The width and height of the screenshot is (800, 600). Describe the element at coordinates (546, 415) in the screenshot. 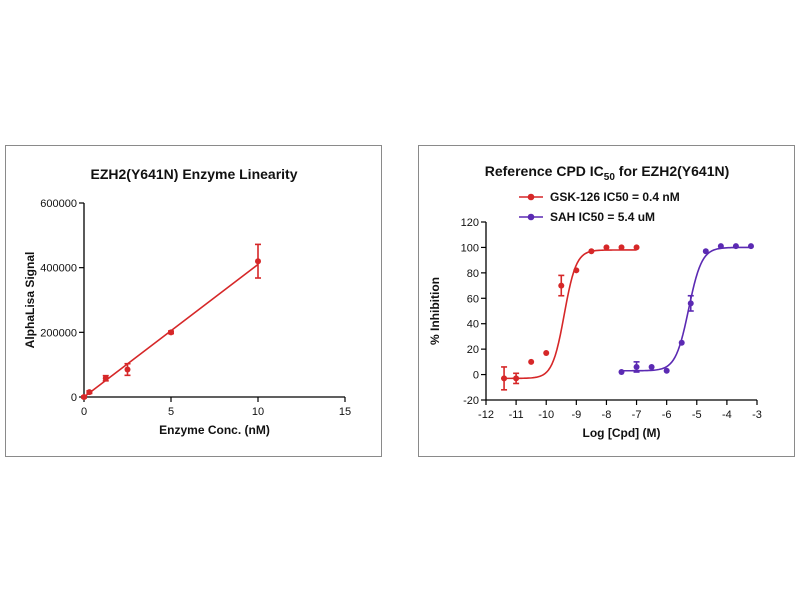

I see `x-tick-label: -10` at that location.